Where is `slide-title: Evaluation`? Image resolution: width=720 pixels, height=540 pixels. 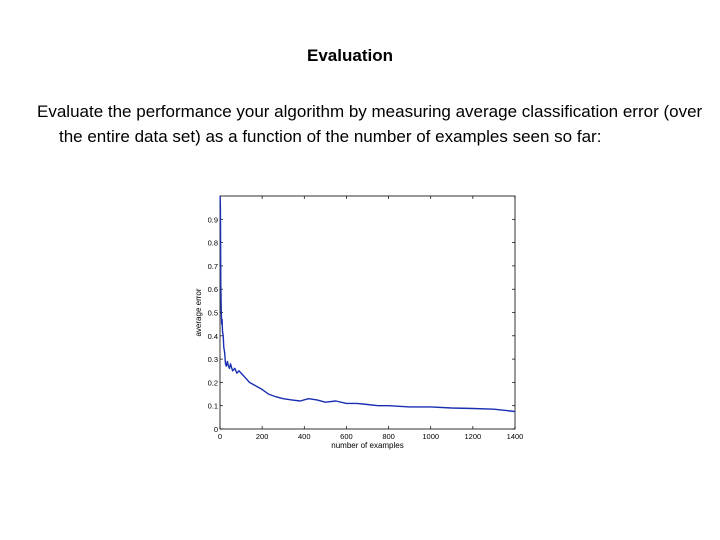 slide-title: Evaluation is located at coordinates (350, 55).